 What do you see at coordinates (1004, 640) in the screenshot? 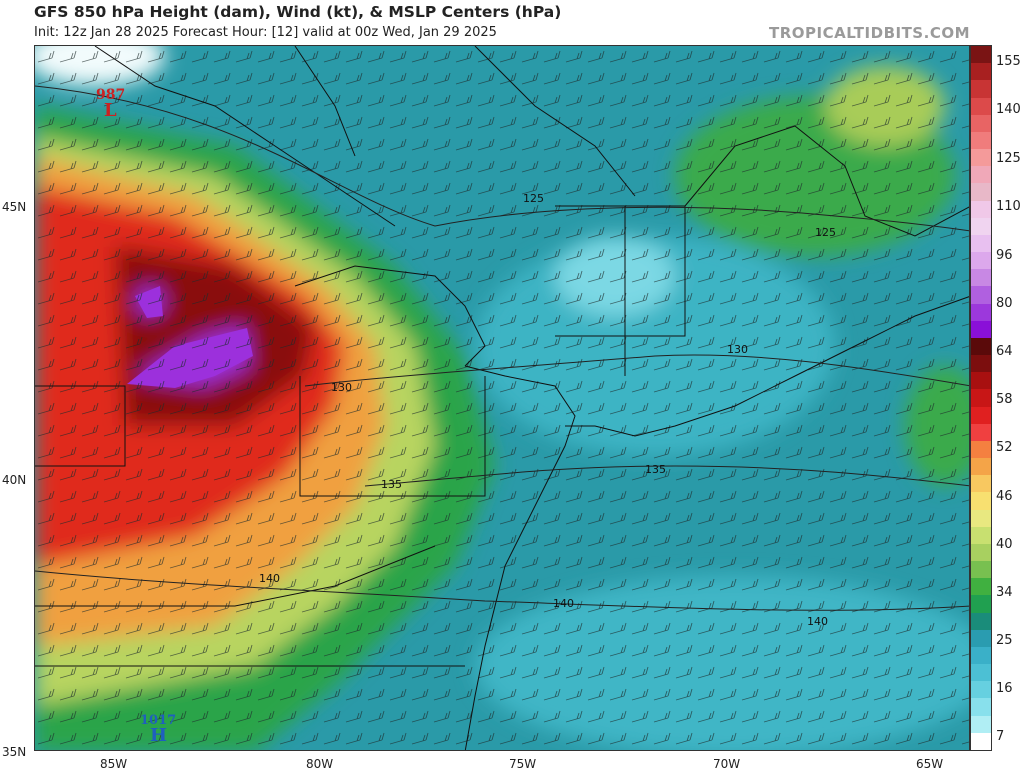
I see `colorbar-label: 25` at bounding box center [1004, 640].